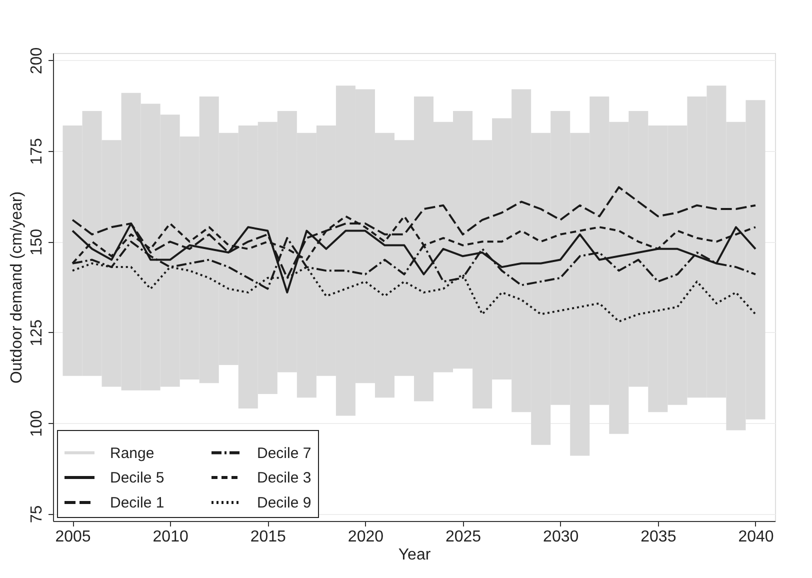  What do you see at coordinates (37, 423) in the screenshot?
I see `y-tick-label: 100` at bounding box center [37, 423].